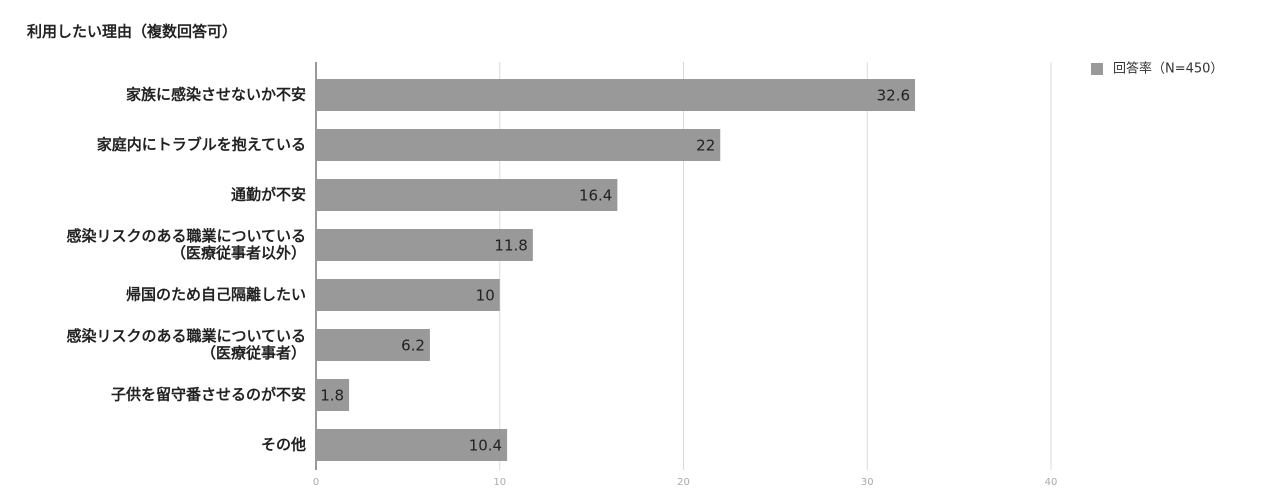 The height and width of the screenshot is (500, 1280). I want to click on x-tick-label: 30, so click(867, 482).